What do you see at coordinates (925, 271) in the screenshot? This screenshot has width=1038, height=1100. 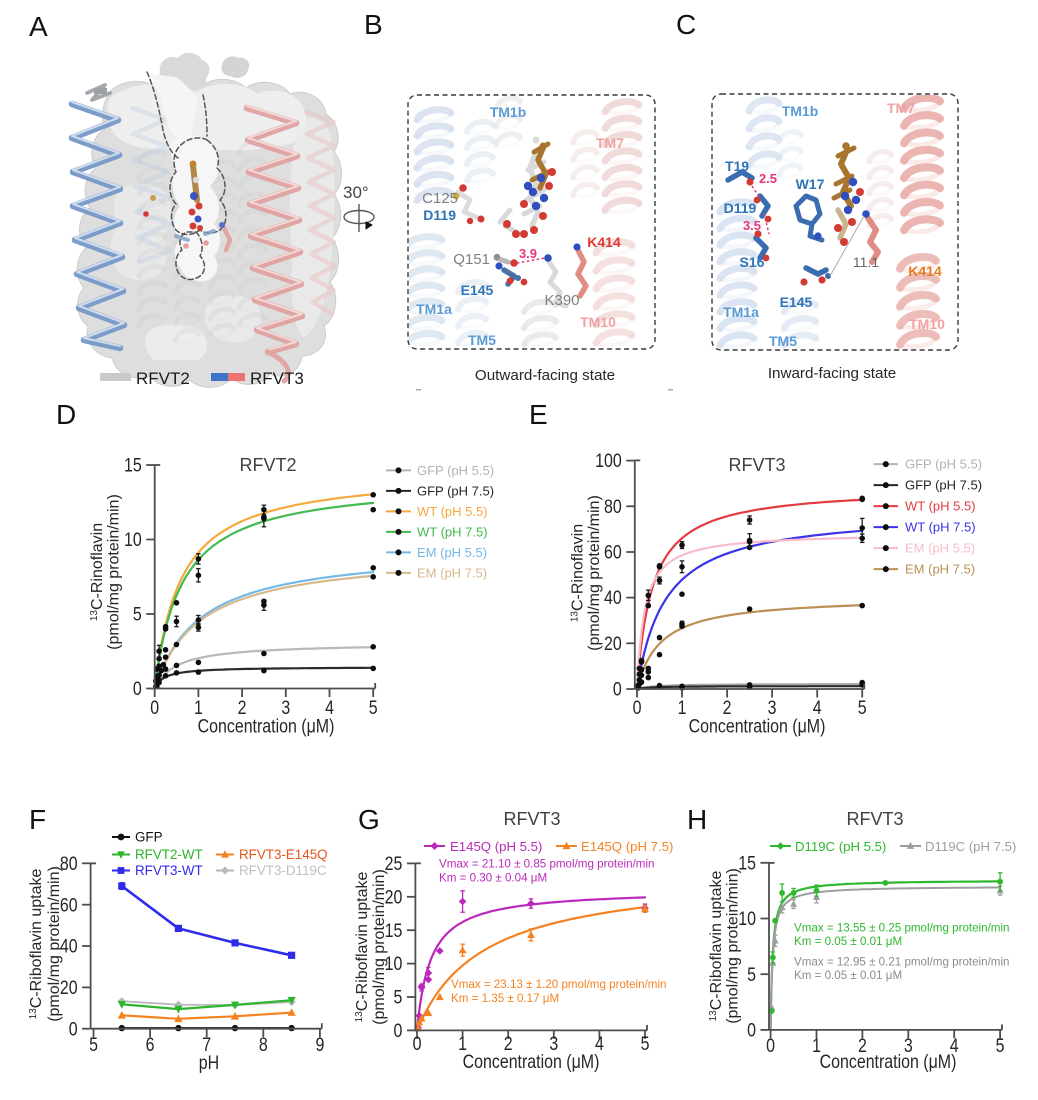 I see `svg-text: K414` at bounding box center [925, 271].